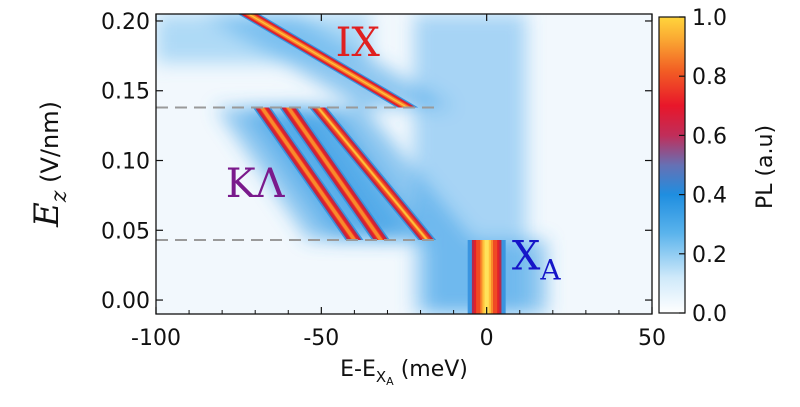 The image size is (800, 407). Describe the element at coordinates (125, 301) in the screenshot. I see `y-tick-label: 0.00` at that location.